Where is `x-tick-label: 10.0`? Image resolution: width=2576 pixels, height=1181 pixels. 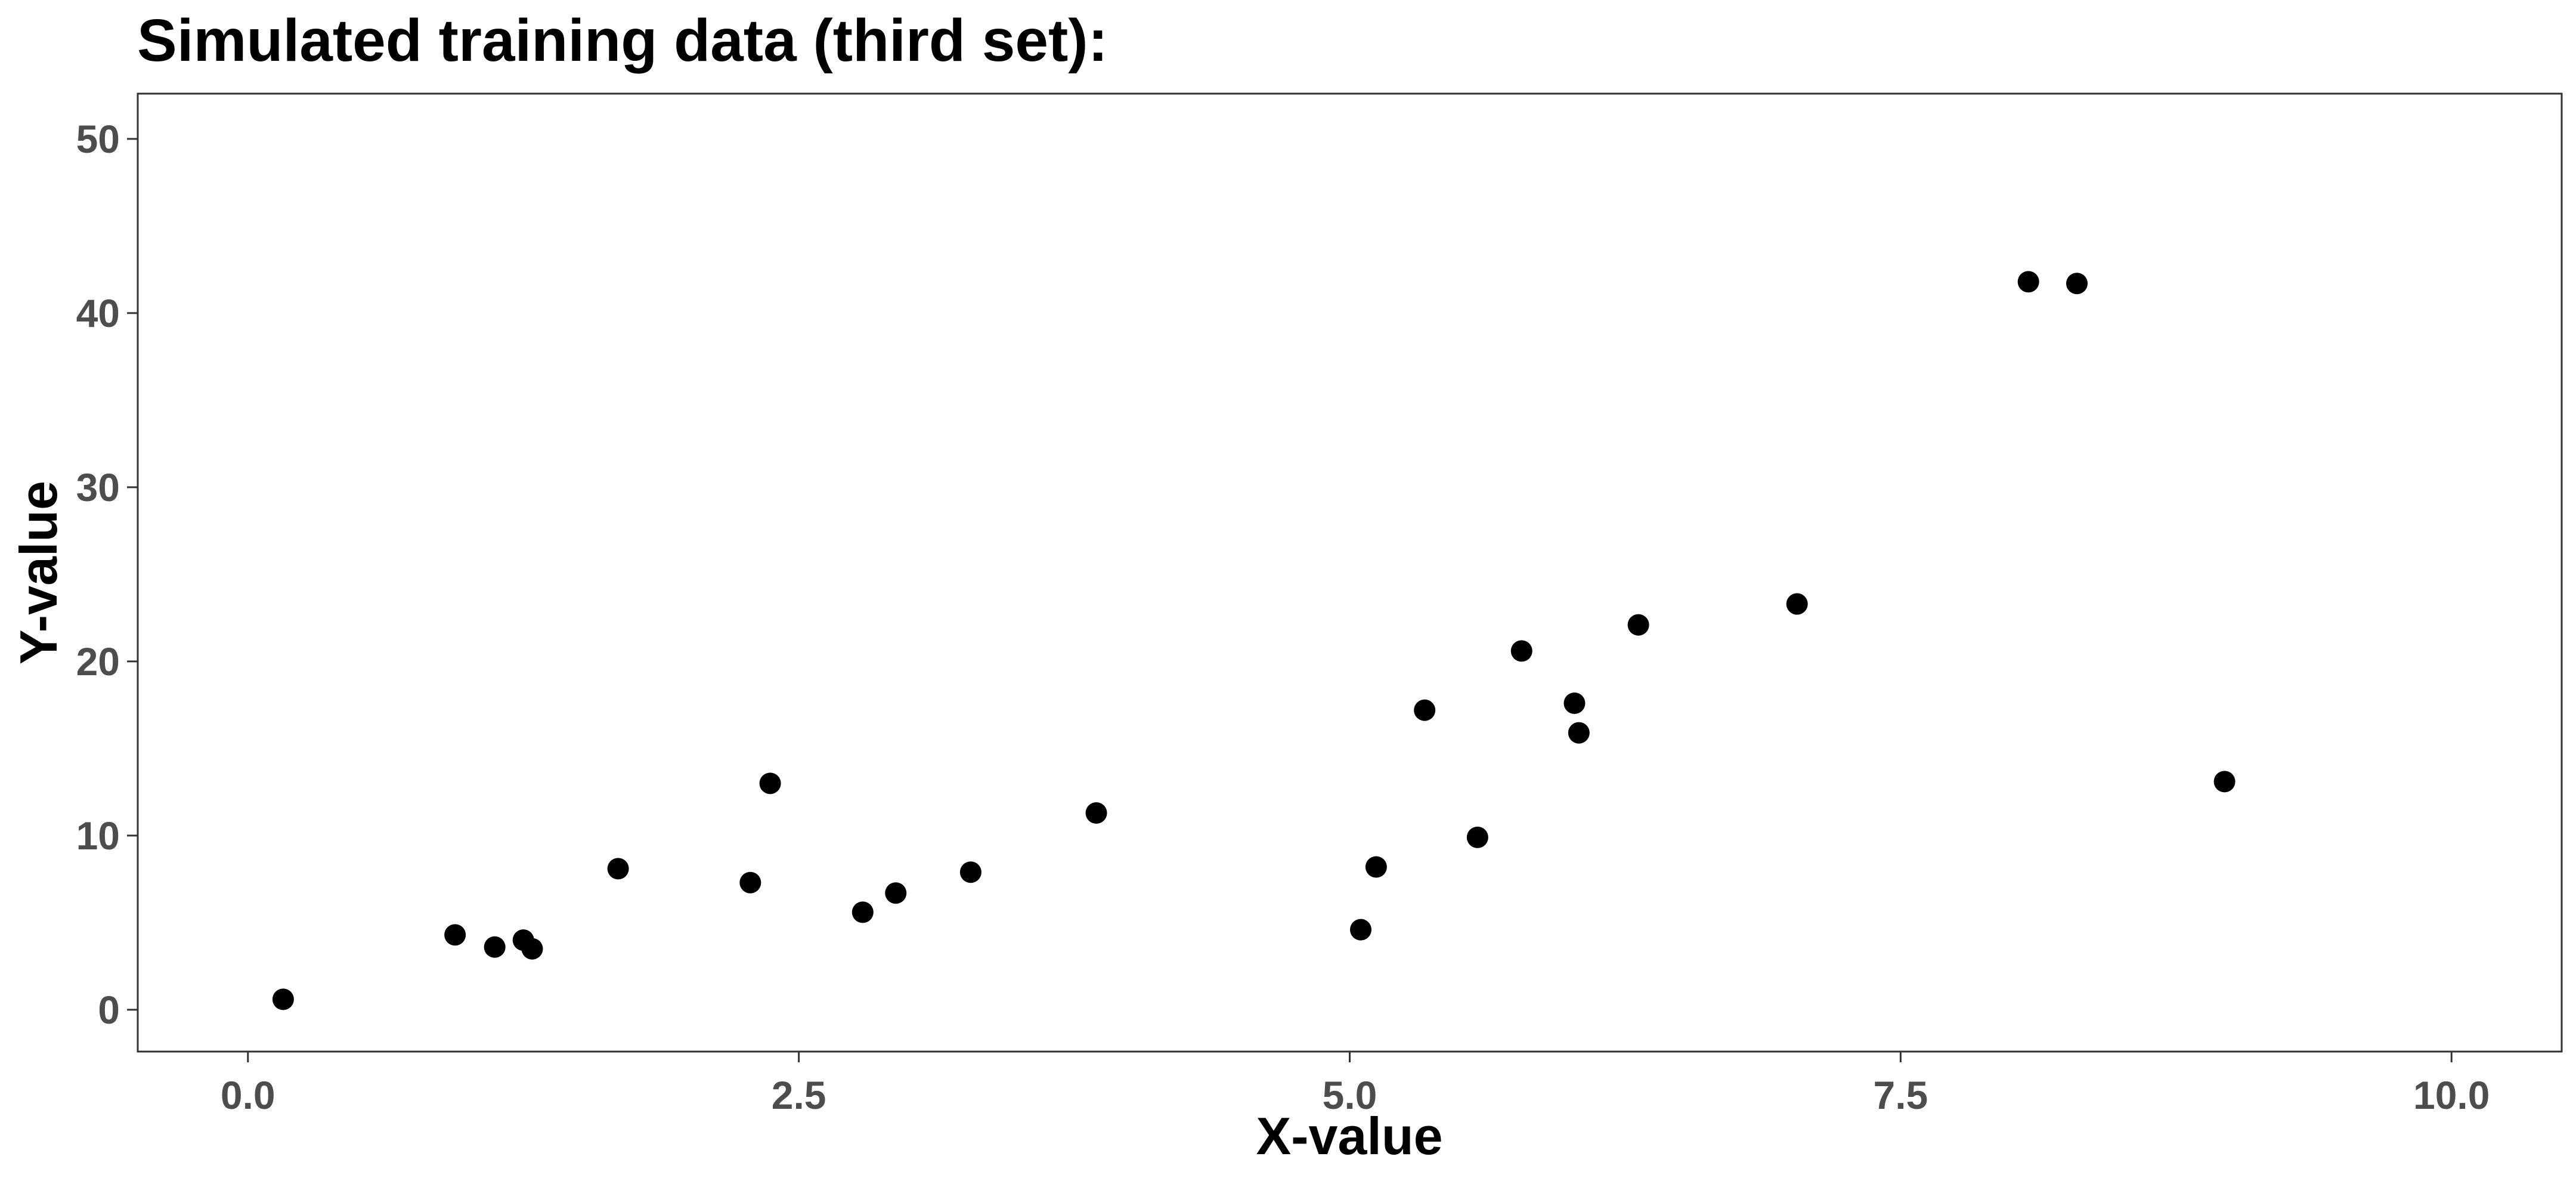 x-tick-label: 10.0 is located at coordinates (2451, 1095).